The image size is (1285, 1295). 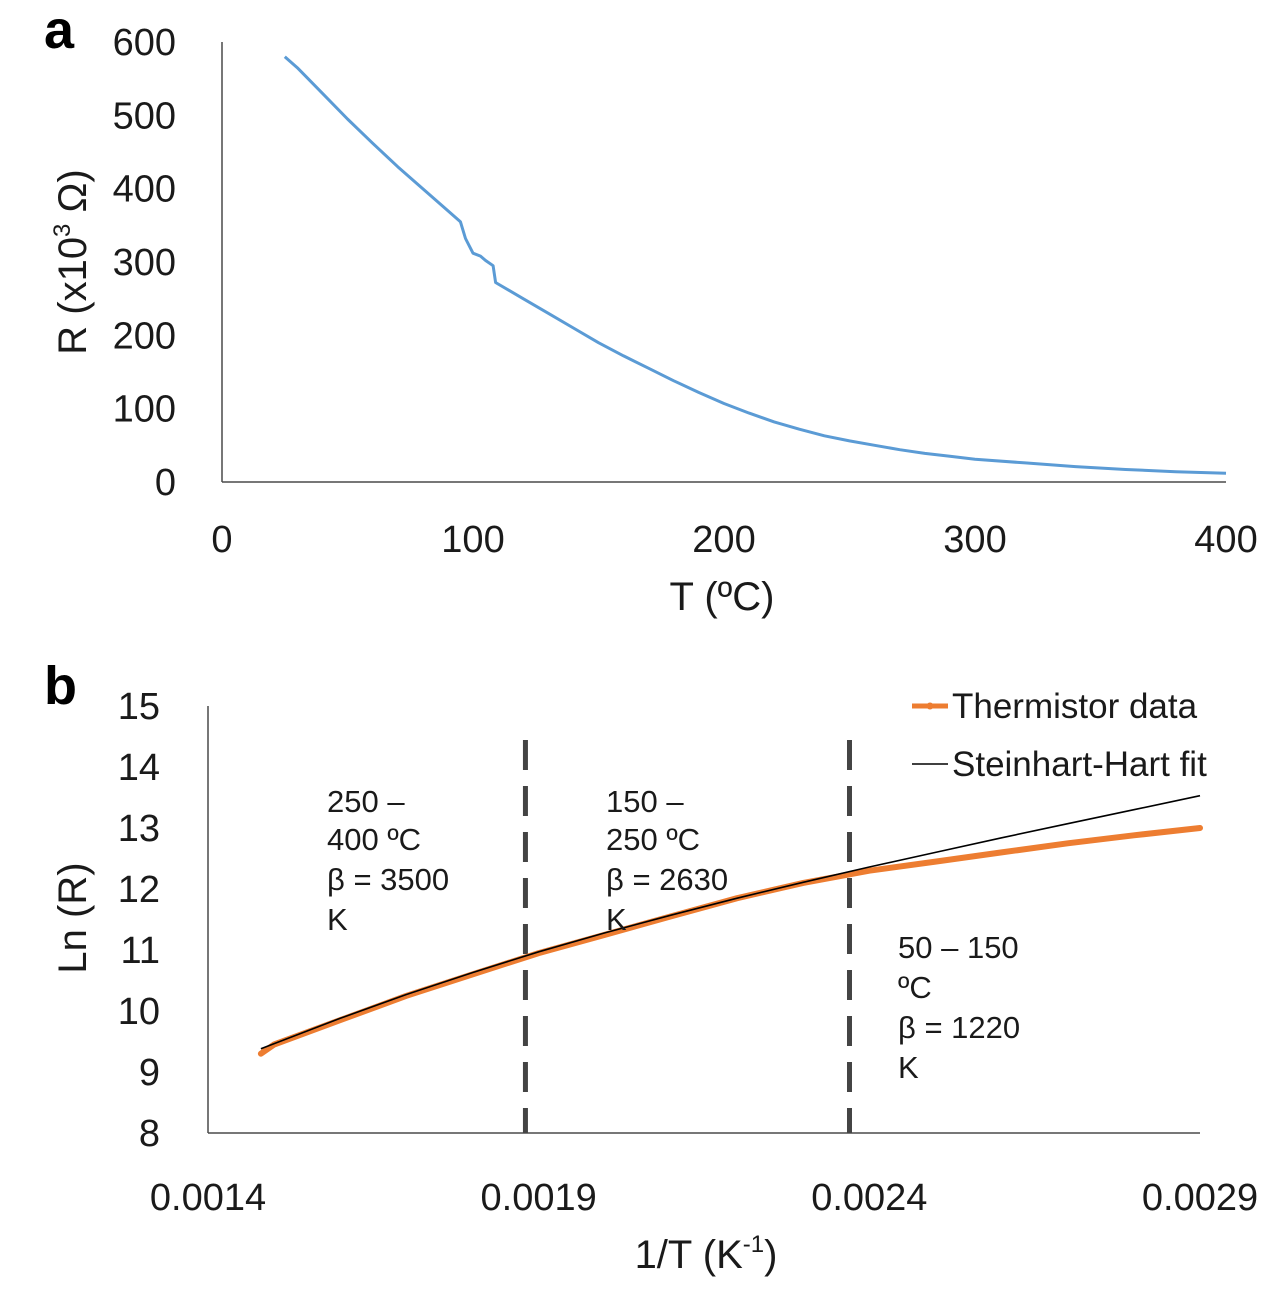 What do you see at coordinates (139, 920) in the screenshot?
I see `b-y-tick-labels: 8 9 10 11 12 13 14 15` at bounding box center [139, 920].